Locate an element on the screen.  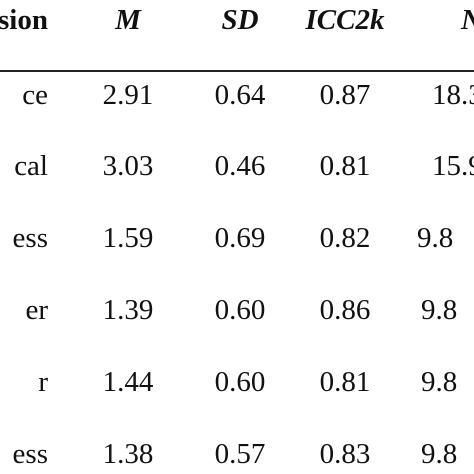
cell-icc2k: 0.82 is located at coordinates (345, 238).